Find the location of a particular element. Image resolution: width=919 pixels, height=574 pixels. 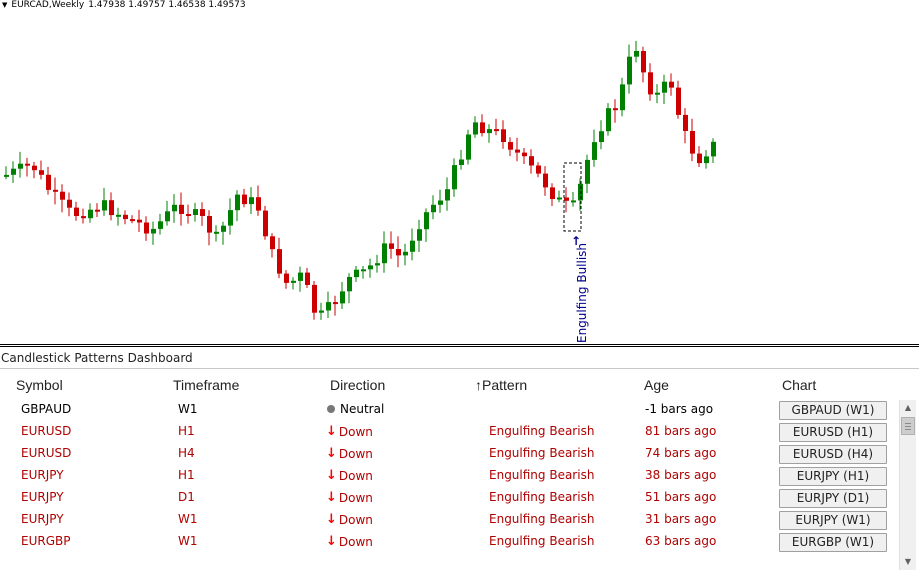

table-row: GBPAUD W1 Neutral -1 bars ago GBPAUD (W1) is located at coordinates (447, 410).